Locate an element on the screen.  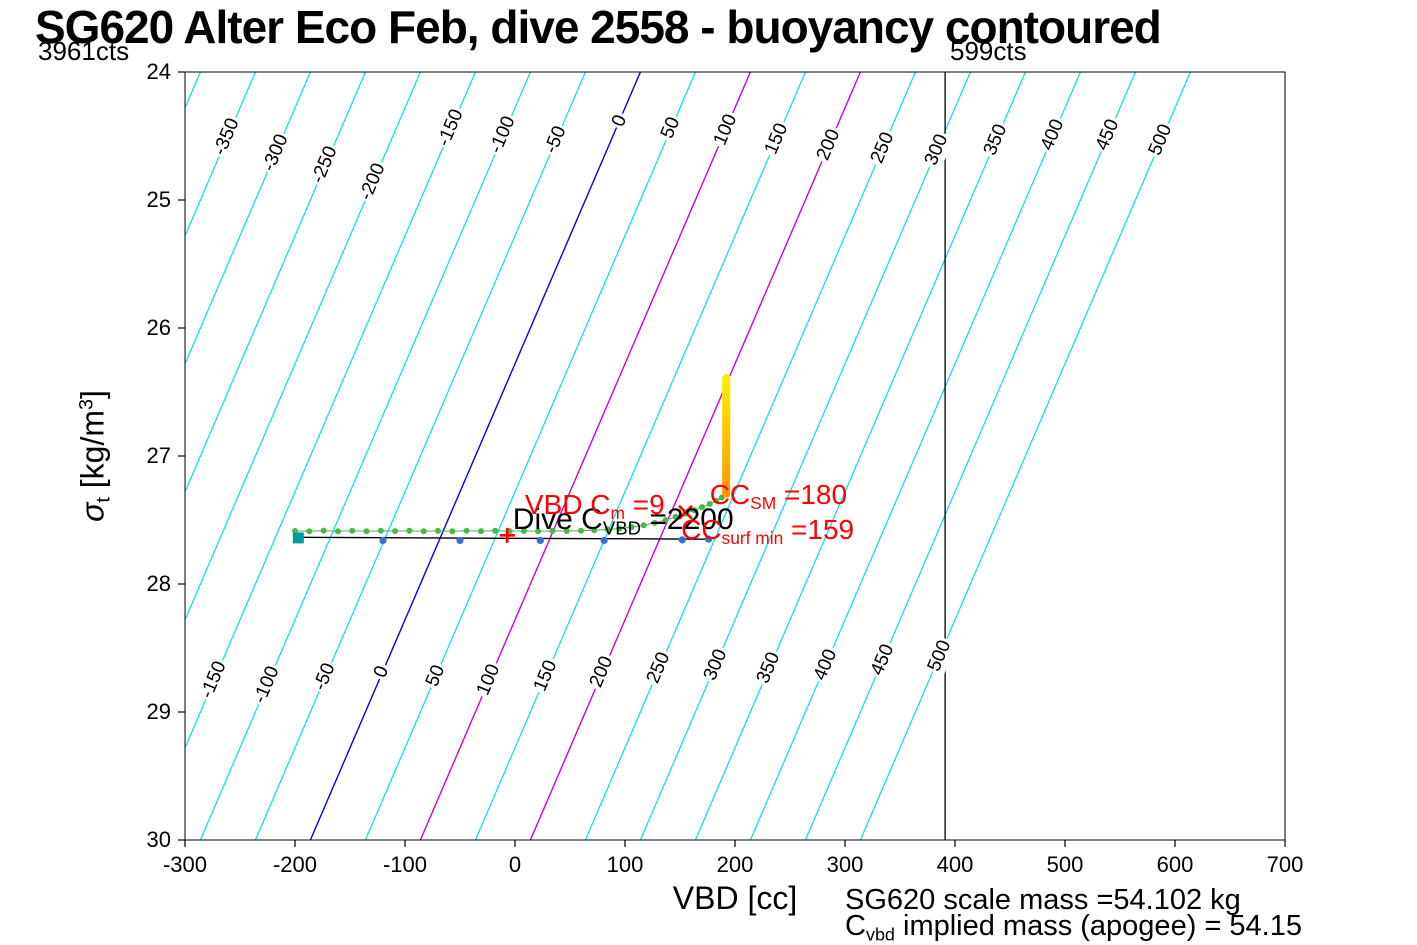
x-tick-label: 600 is located at coordinates (1175, 864).